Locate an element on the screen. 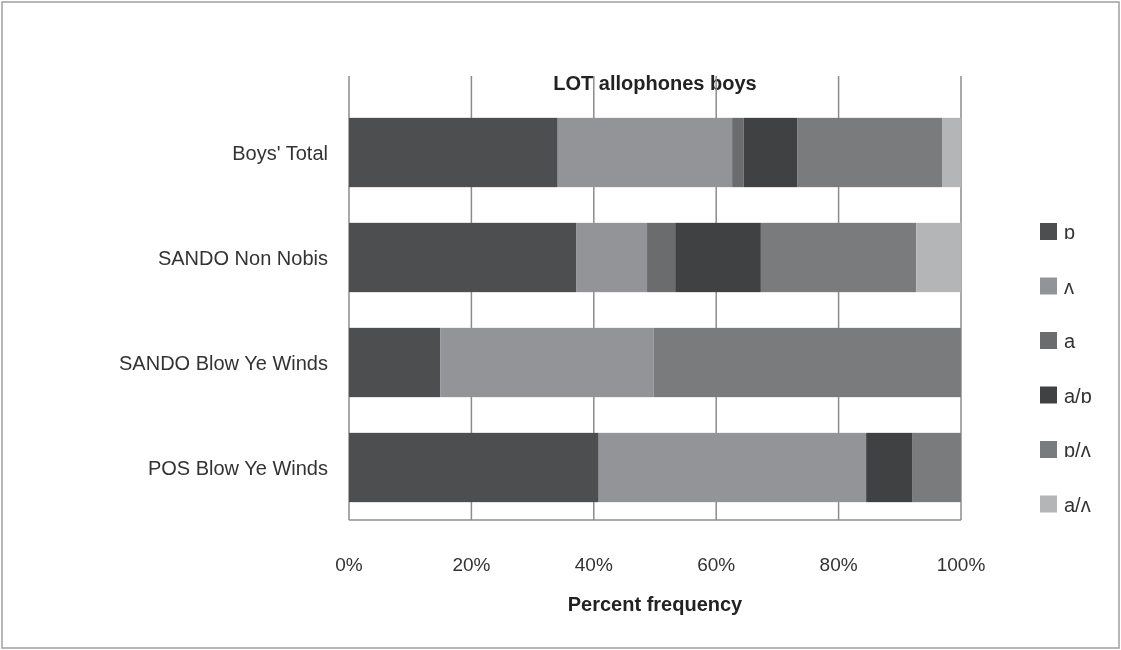 This screenshot has width=1121, height=650. legend-label: ɒ/ʌ is located at coordinates (1077, 450).